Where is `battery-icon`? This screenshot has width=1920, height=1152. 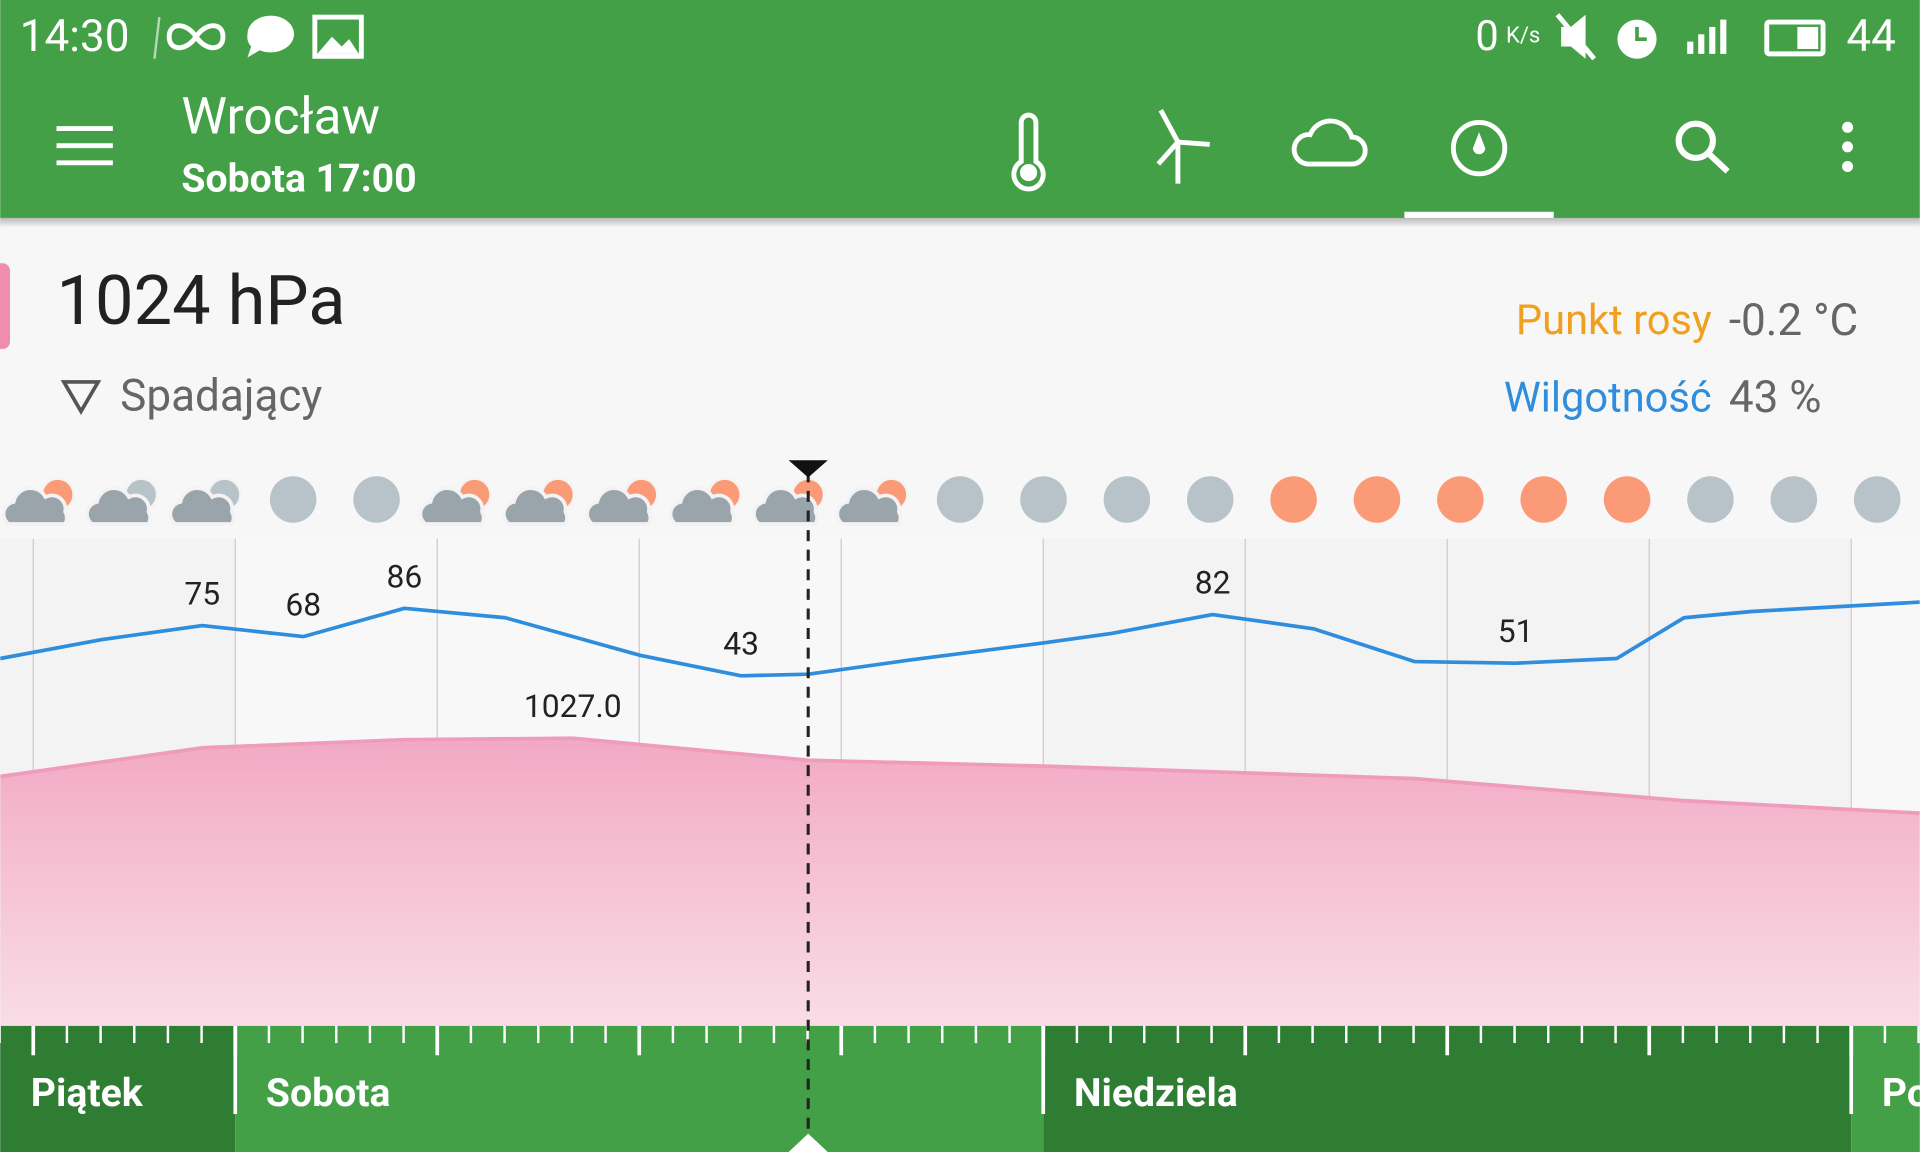
battery-icon is located at coordinates (1795, 38).